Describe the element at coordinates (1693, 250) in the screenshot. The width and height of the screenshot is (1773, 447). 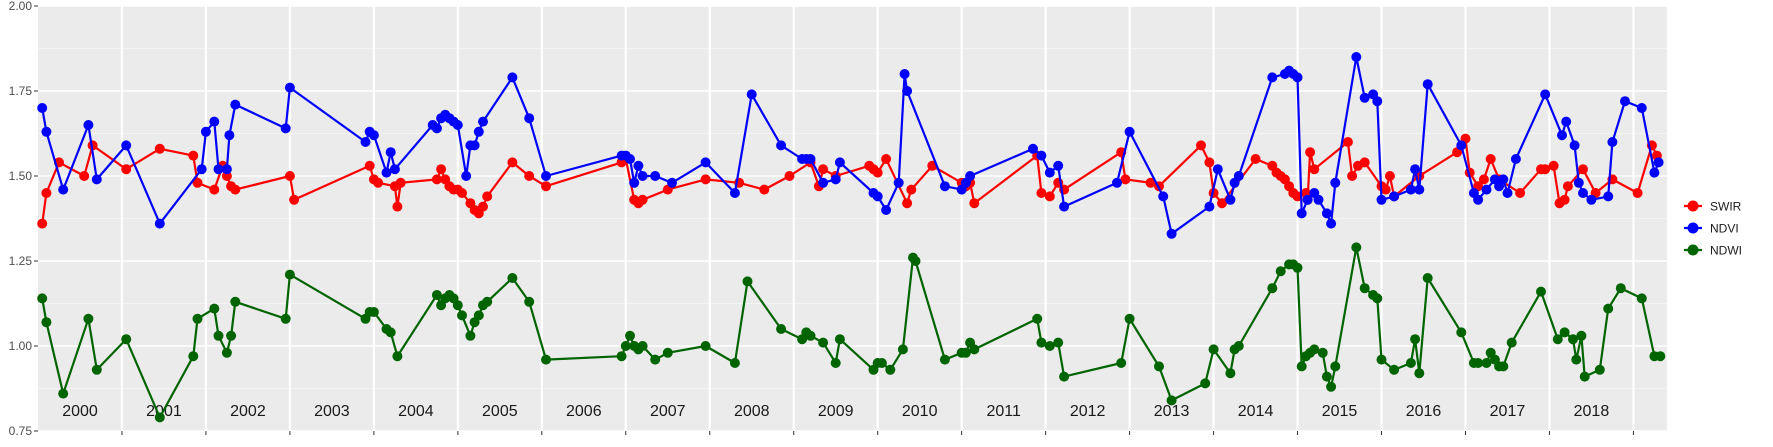
I see `legend-key-dot-ndwi` at that location.